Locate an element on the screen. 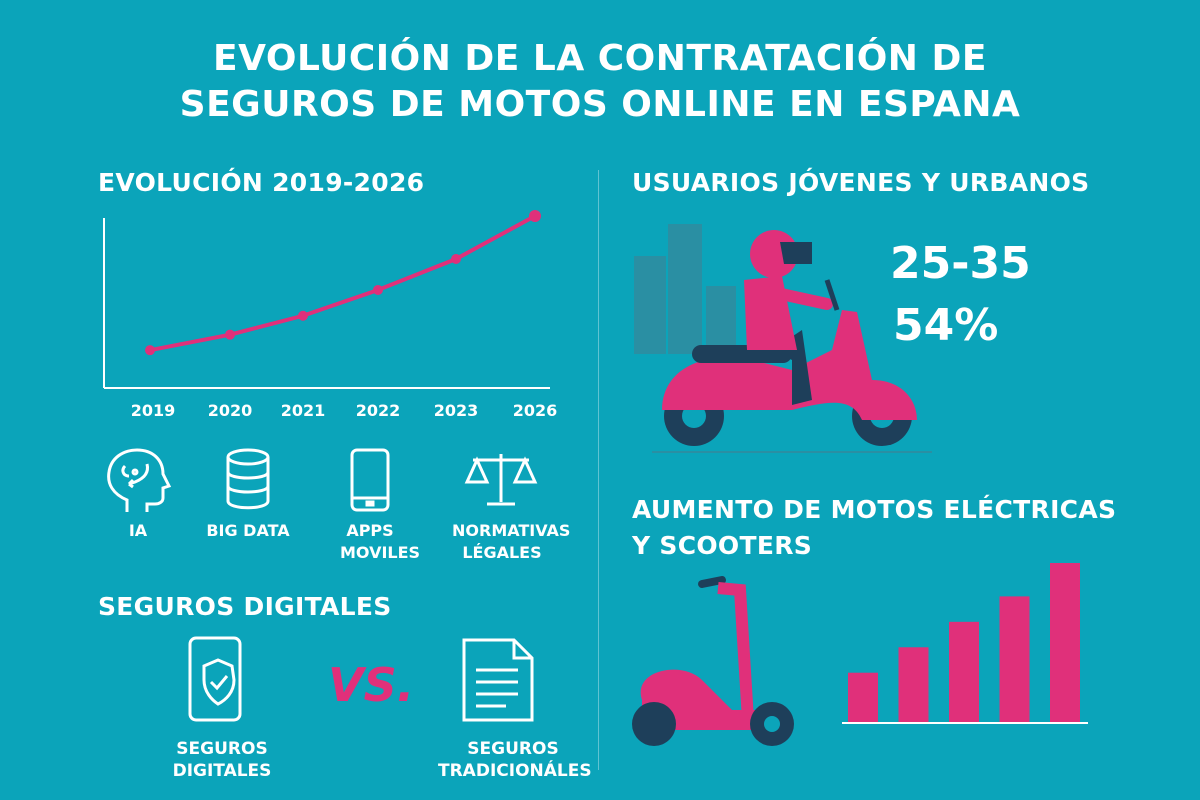 The height and width of the screenshot is (800, 1200). x-tick-label: 2023 is located at coordinates (456, 410).